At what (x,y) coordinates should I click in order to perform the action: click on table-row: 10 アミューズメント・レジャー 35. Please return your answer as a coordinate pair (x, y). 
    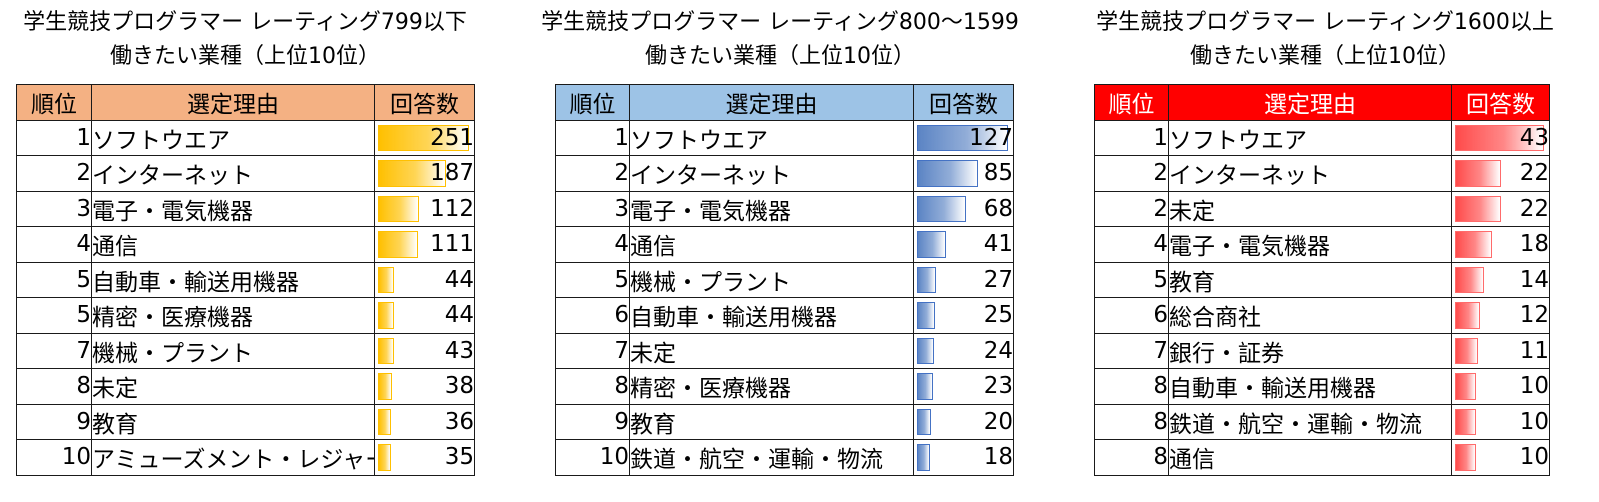
    Looking at the image, I should click on (245, 457).